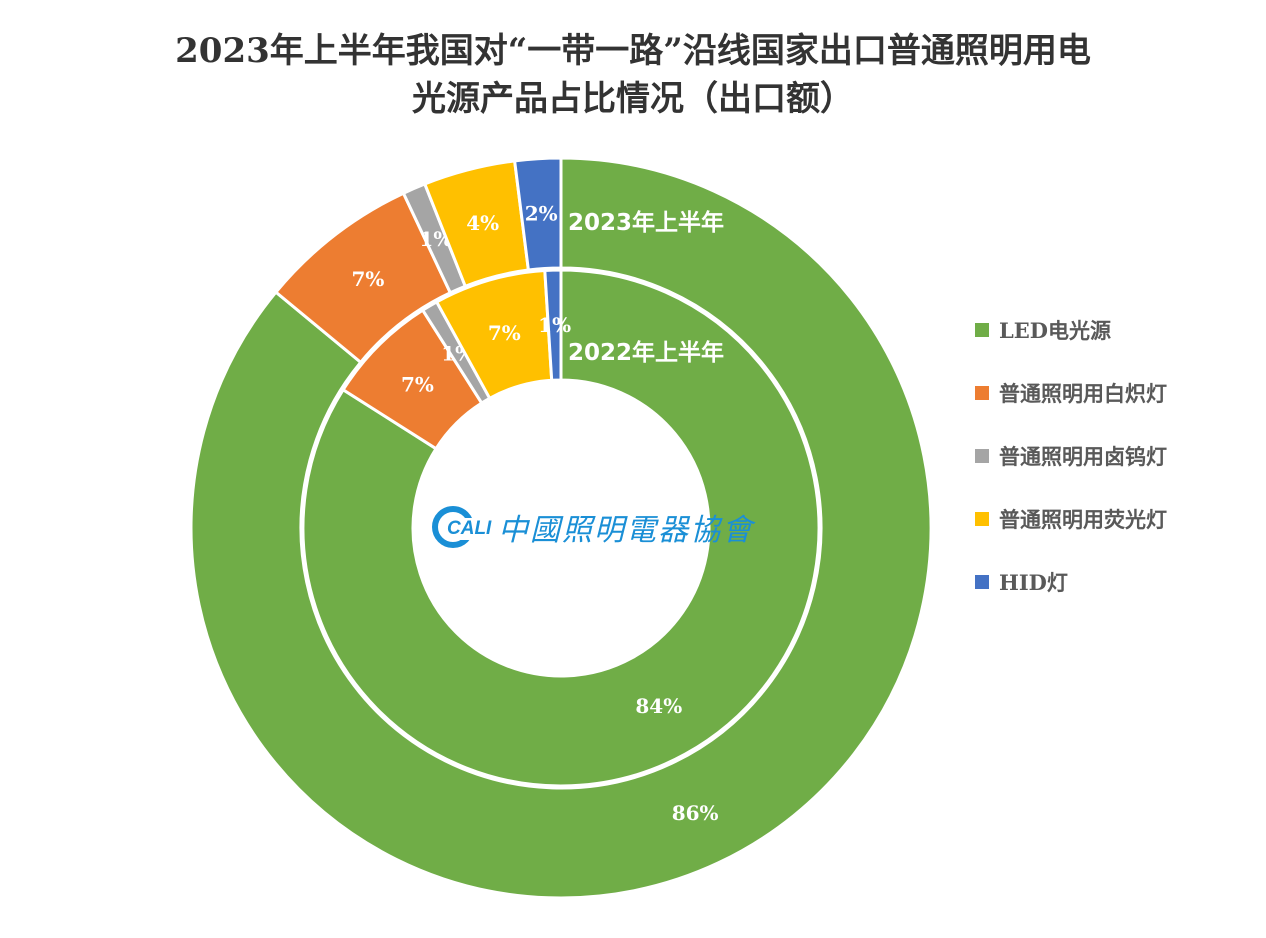 The width and height of the screenshot is (1266, 938). I want to click on legend-item: 普通照明用白炽灯, so click(1071, 393).